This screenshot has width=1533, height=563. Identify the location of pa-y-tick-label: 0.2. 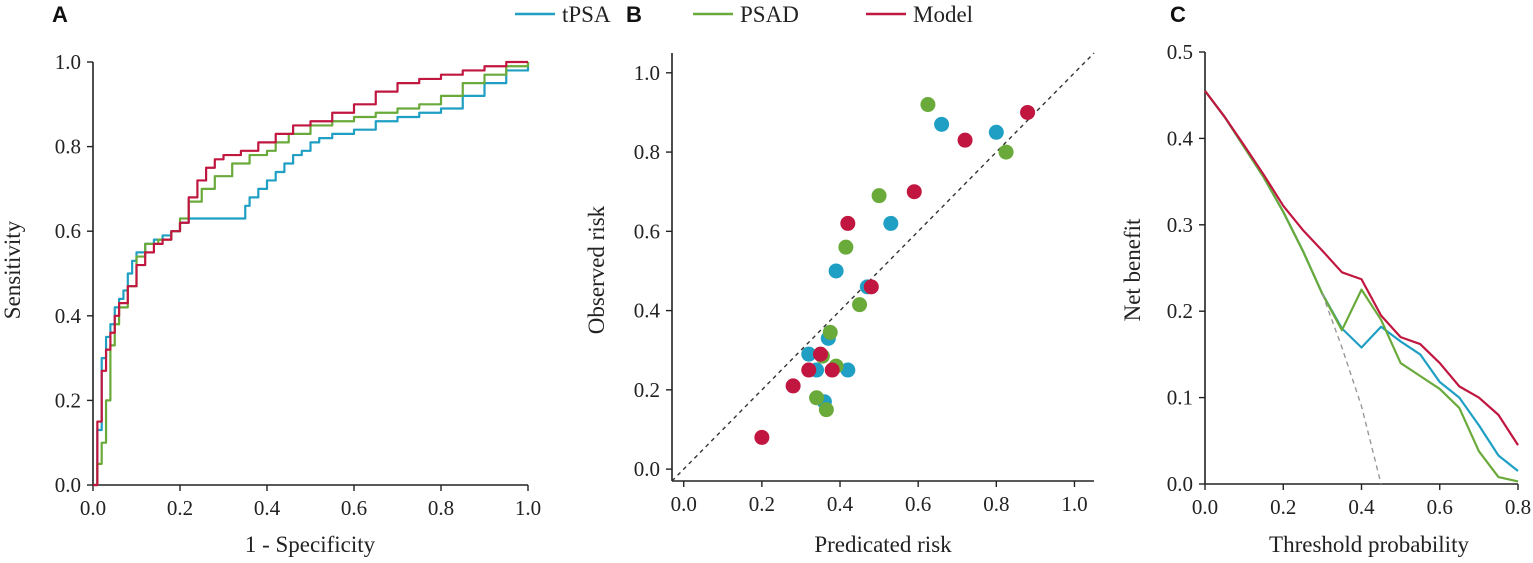
(68, 400).